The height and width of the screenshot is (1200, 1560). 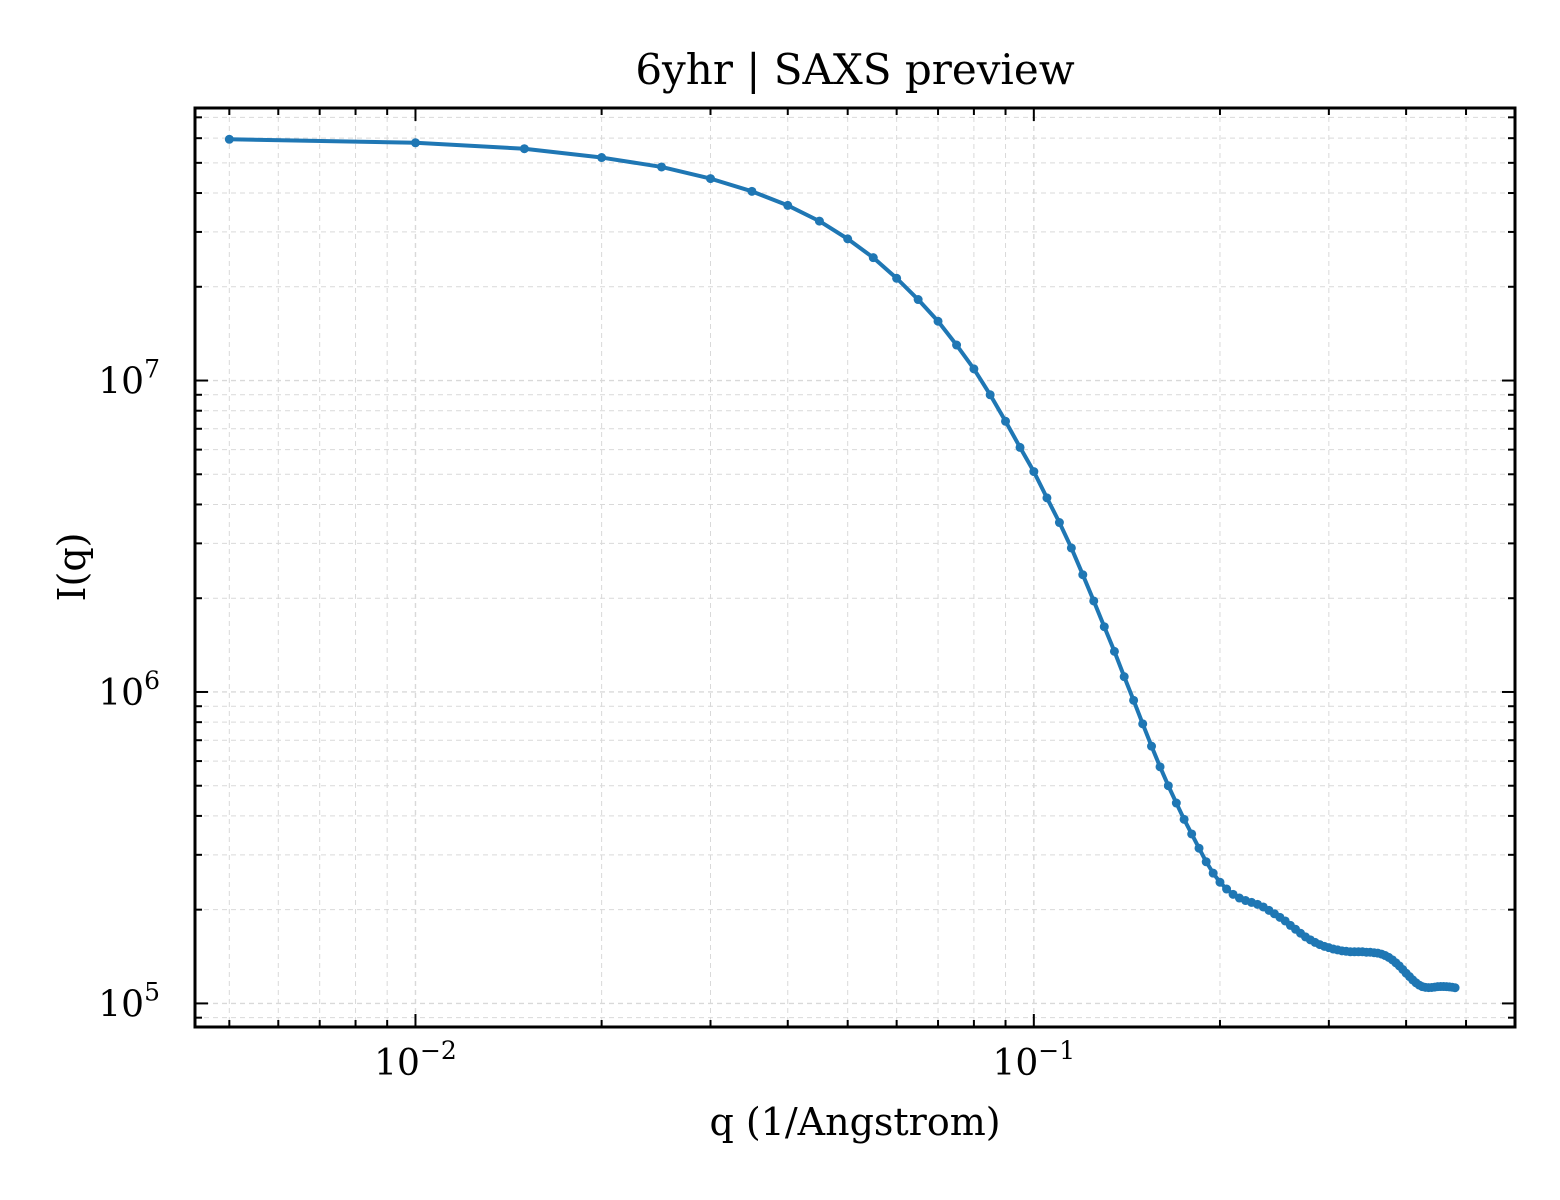 What do you see at coordinates (1033, 1060) in the screenshot?
I see `x-tick-label: 10⁻¹` at bounding box center [1033, 1060].